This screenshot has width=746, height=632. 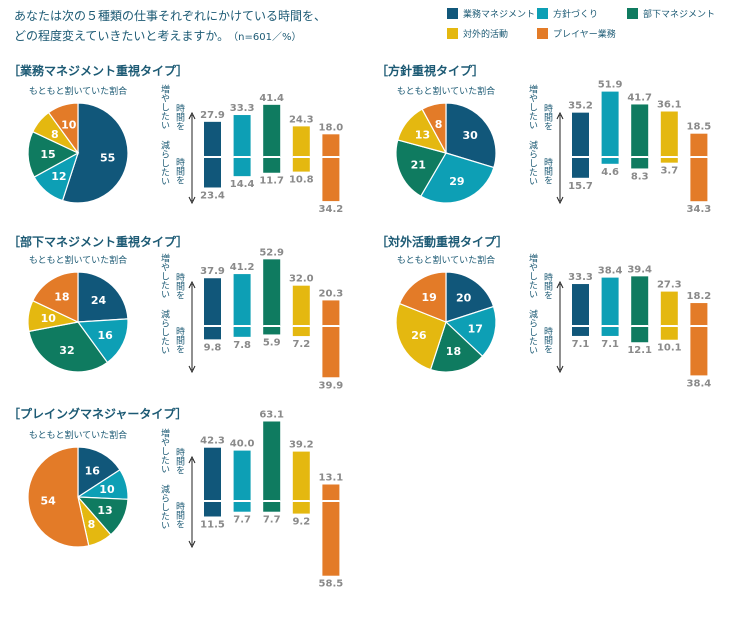 What do you see at coordinates (271, 414) in the screenshot?
I see `value-label-increase: 63.1` at bounding box center [271, 414].